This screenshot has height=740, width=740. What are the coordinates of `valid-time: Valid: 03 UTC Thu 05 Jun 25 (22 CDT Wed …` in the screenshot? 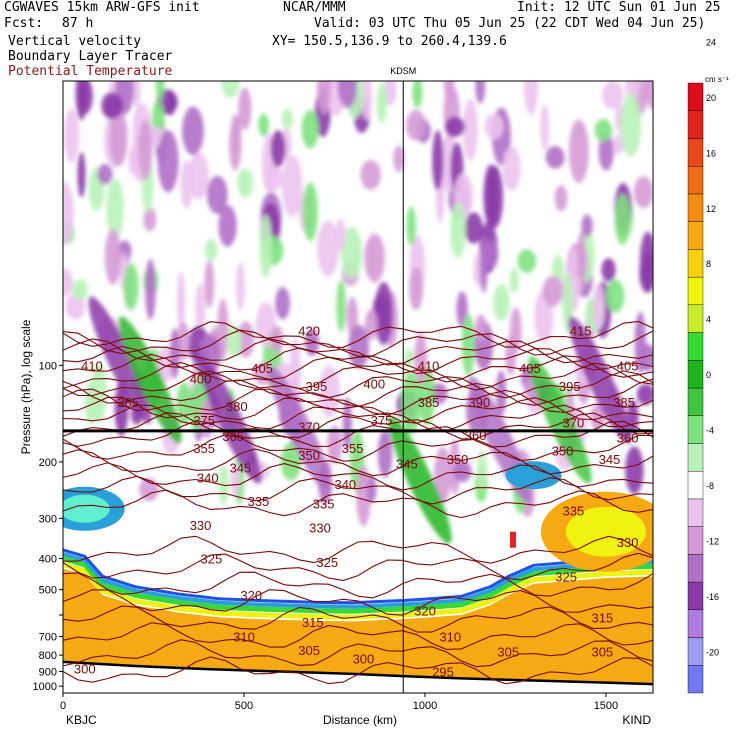 It's located at (510, 23).